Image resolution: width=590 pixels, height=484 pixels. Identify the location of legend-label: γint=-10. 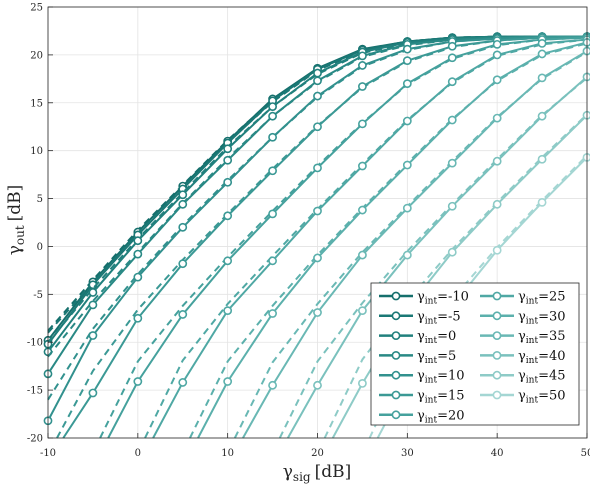
(443, 298).